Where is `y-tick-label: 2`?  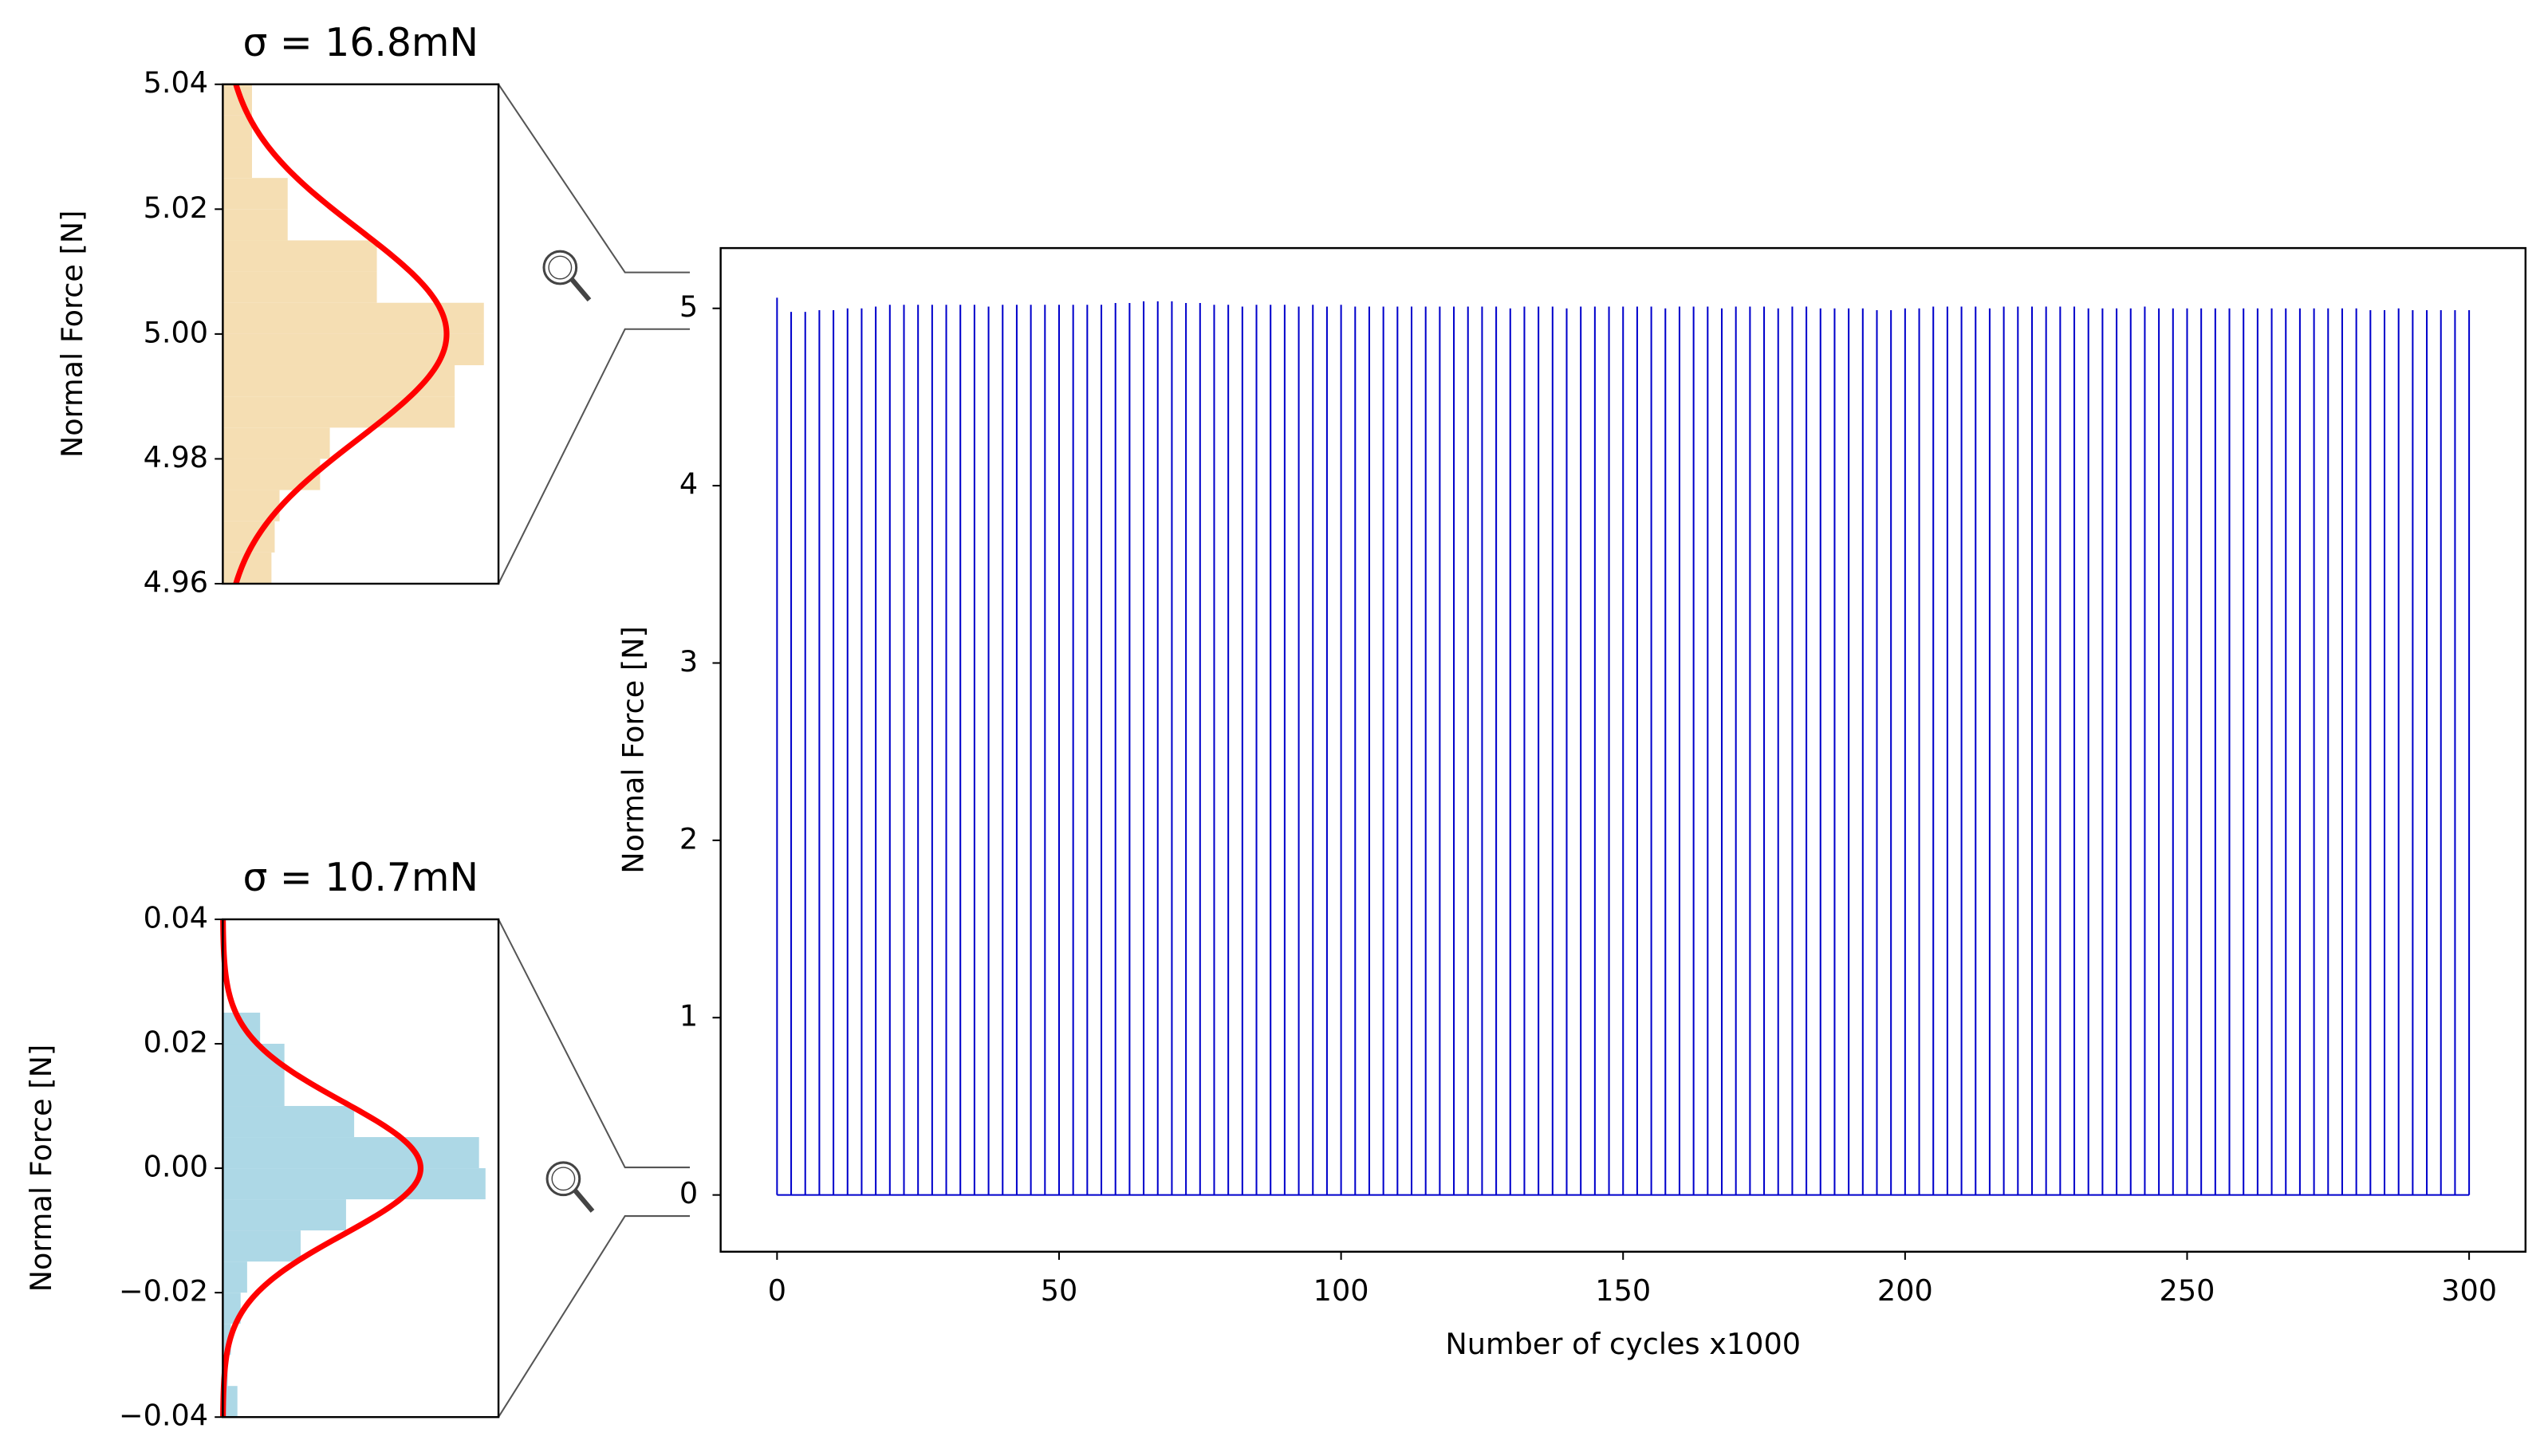 y-tick-label: 2 is located at coordinates (688, 838).